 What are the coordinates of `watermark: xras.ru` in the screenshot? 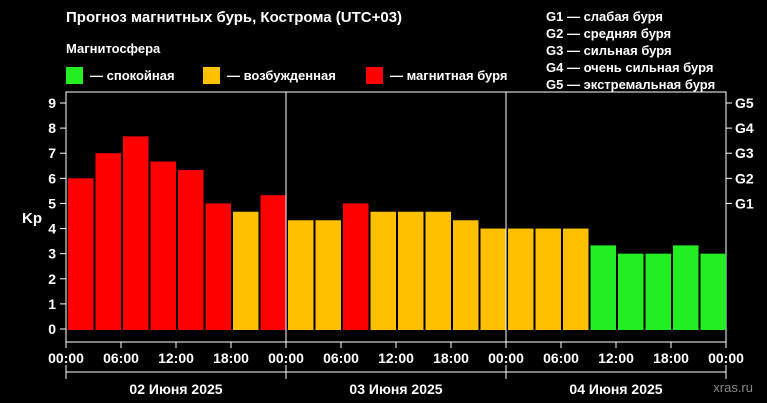 It's located at (733, 387).